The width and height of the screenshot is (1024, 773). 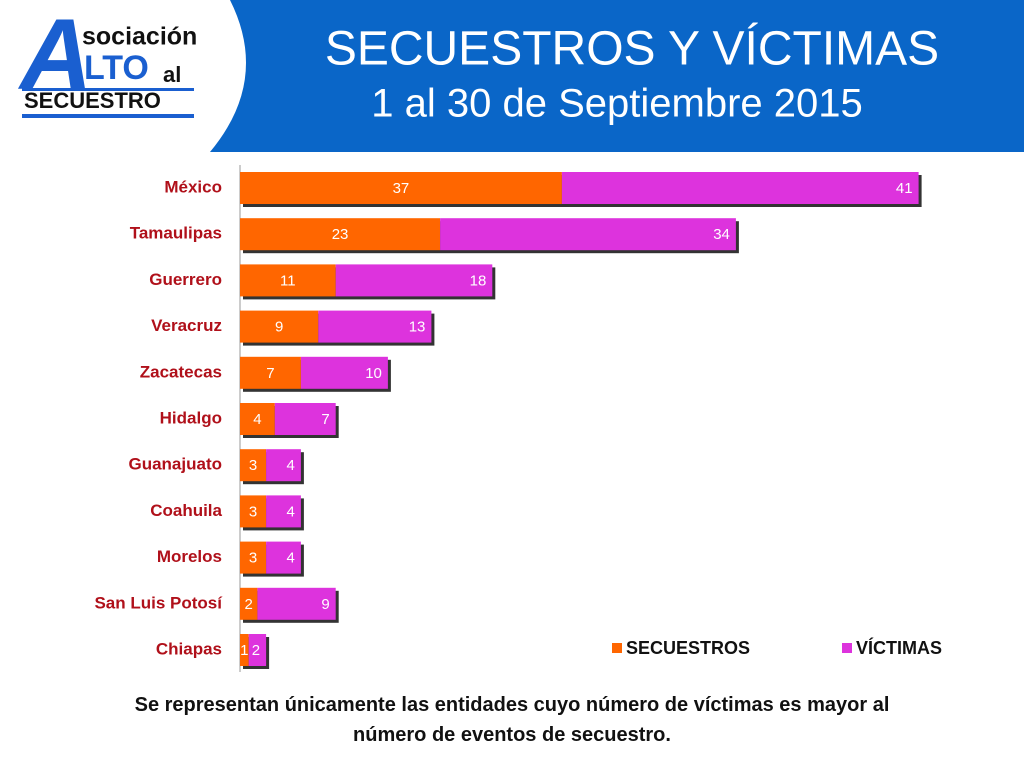 What do you see at coordinates (478, 280) in the screenshot?
I see `data-label: 18` at bounding box center [478, 280].